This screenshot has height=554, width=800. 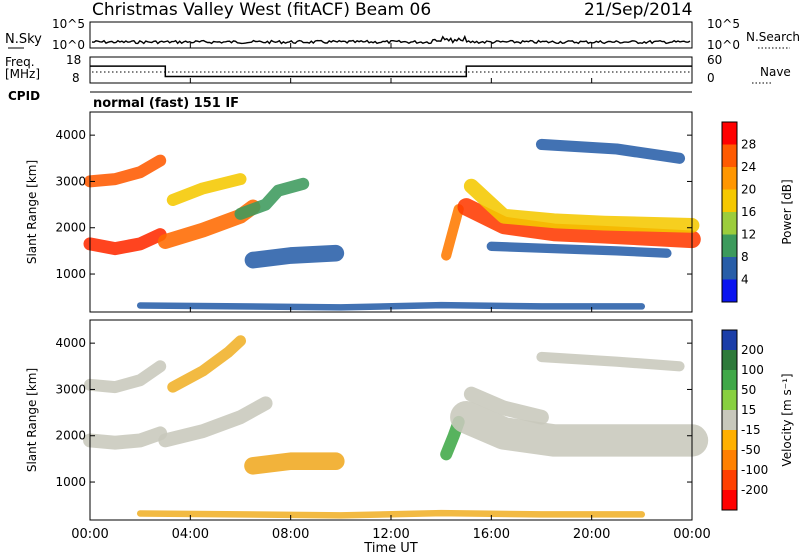 What do you see at coordinates (773, 37) in the screenshot?
I see `nsearch-label: N.Search` at bounding box center [773, 37].